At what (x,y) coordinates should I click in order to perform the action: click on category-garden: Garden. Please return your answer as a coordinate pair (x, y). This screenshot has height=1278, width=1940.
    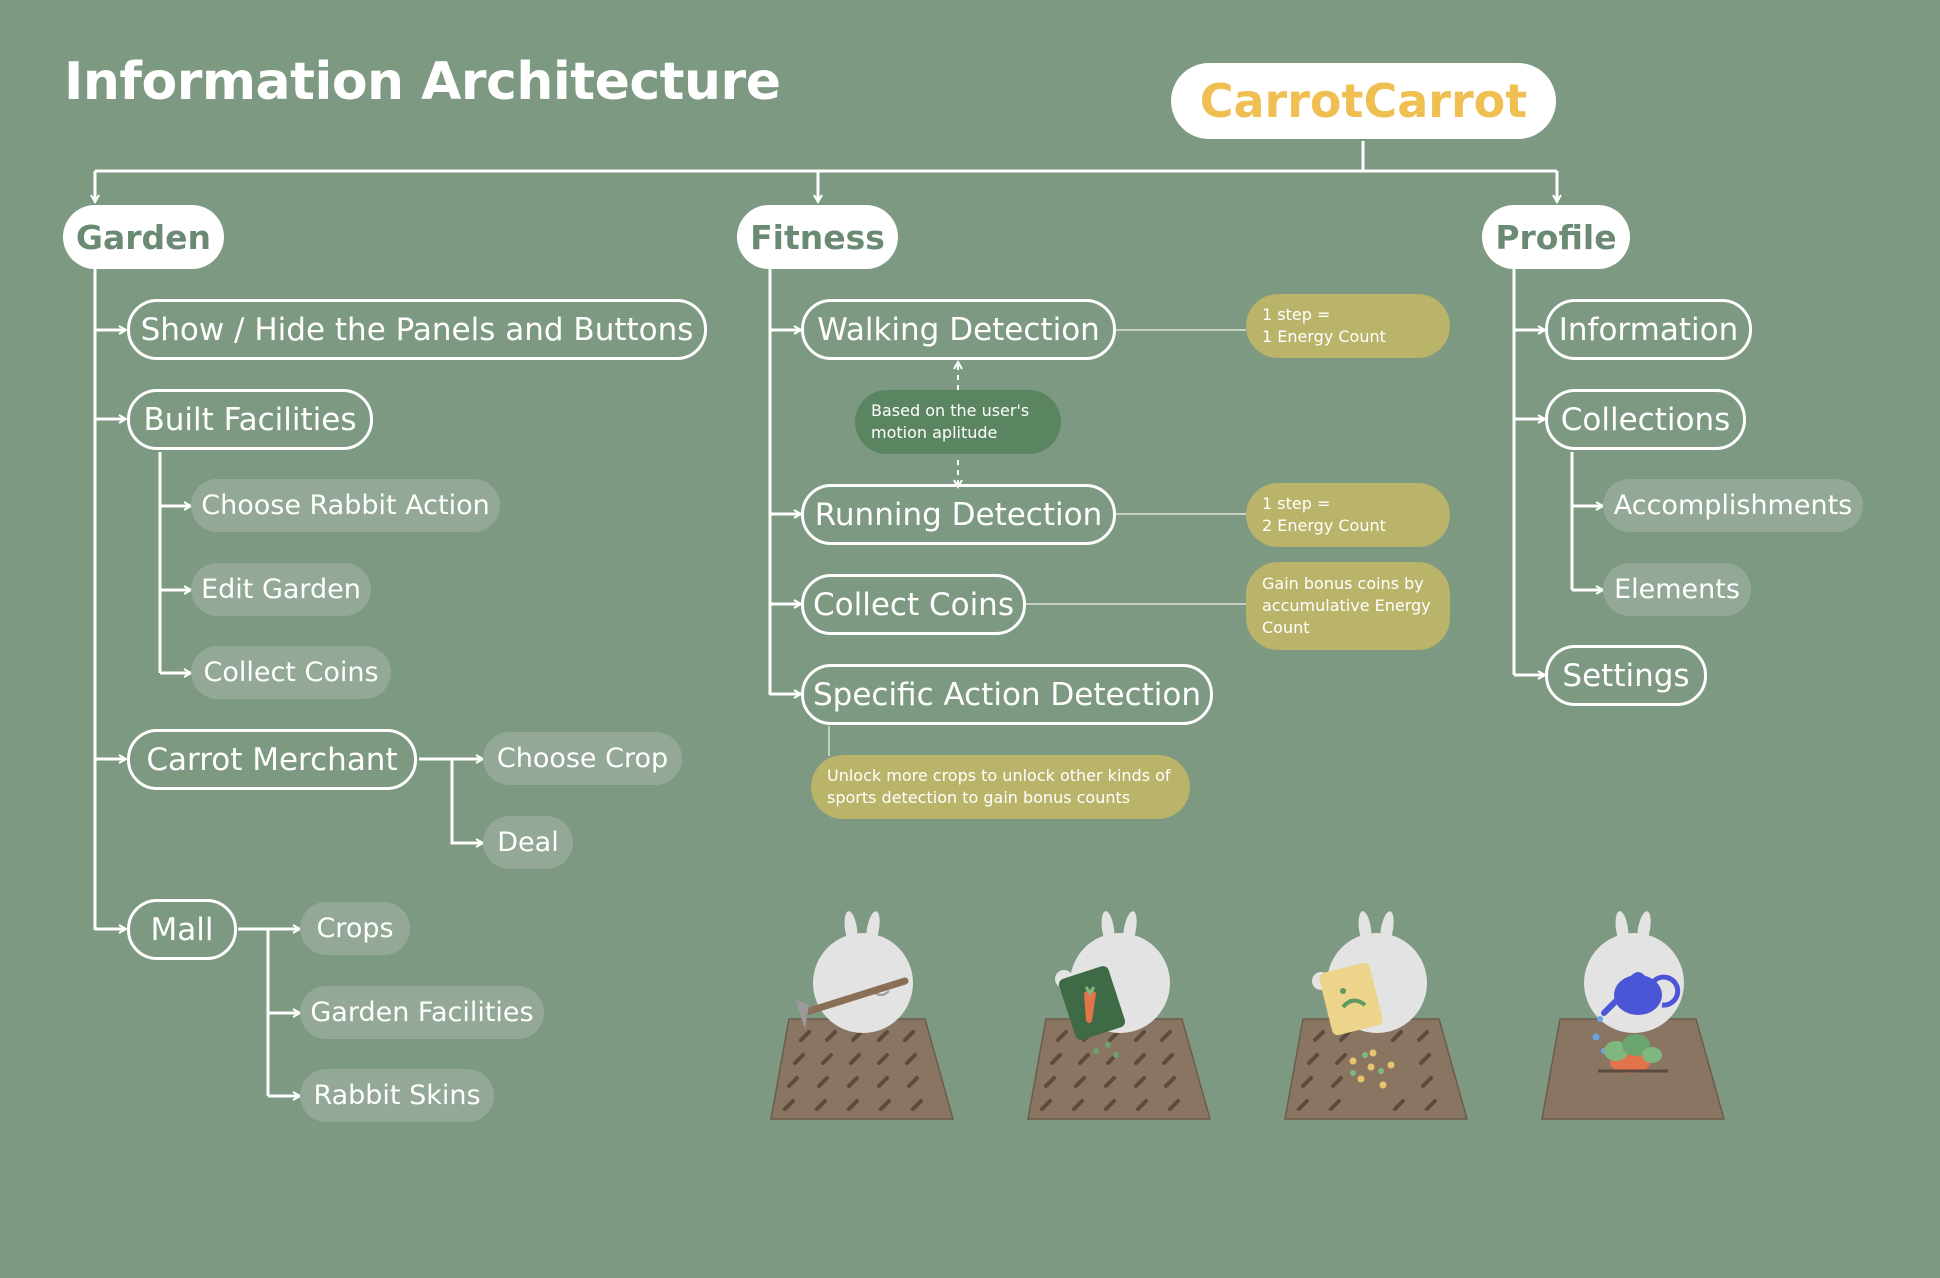
    Looking at the image, I should click on (143, 237).